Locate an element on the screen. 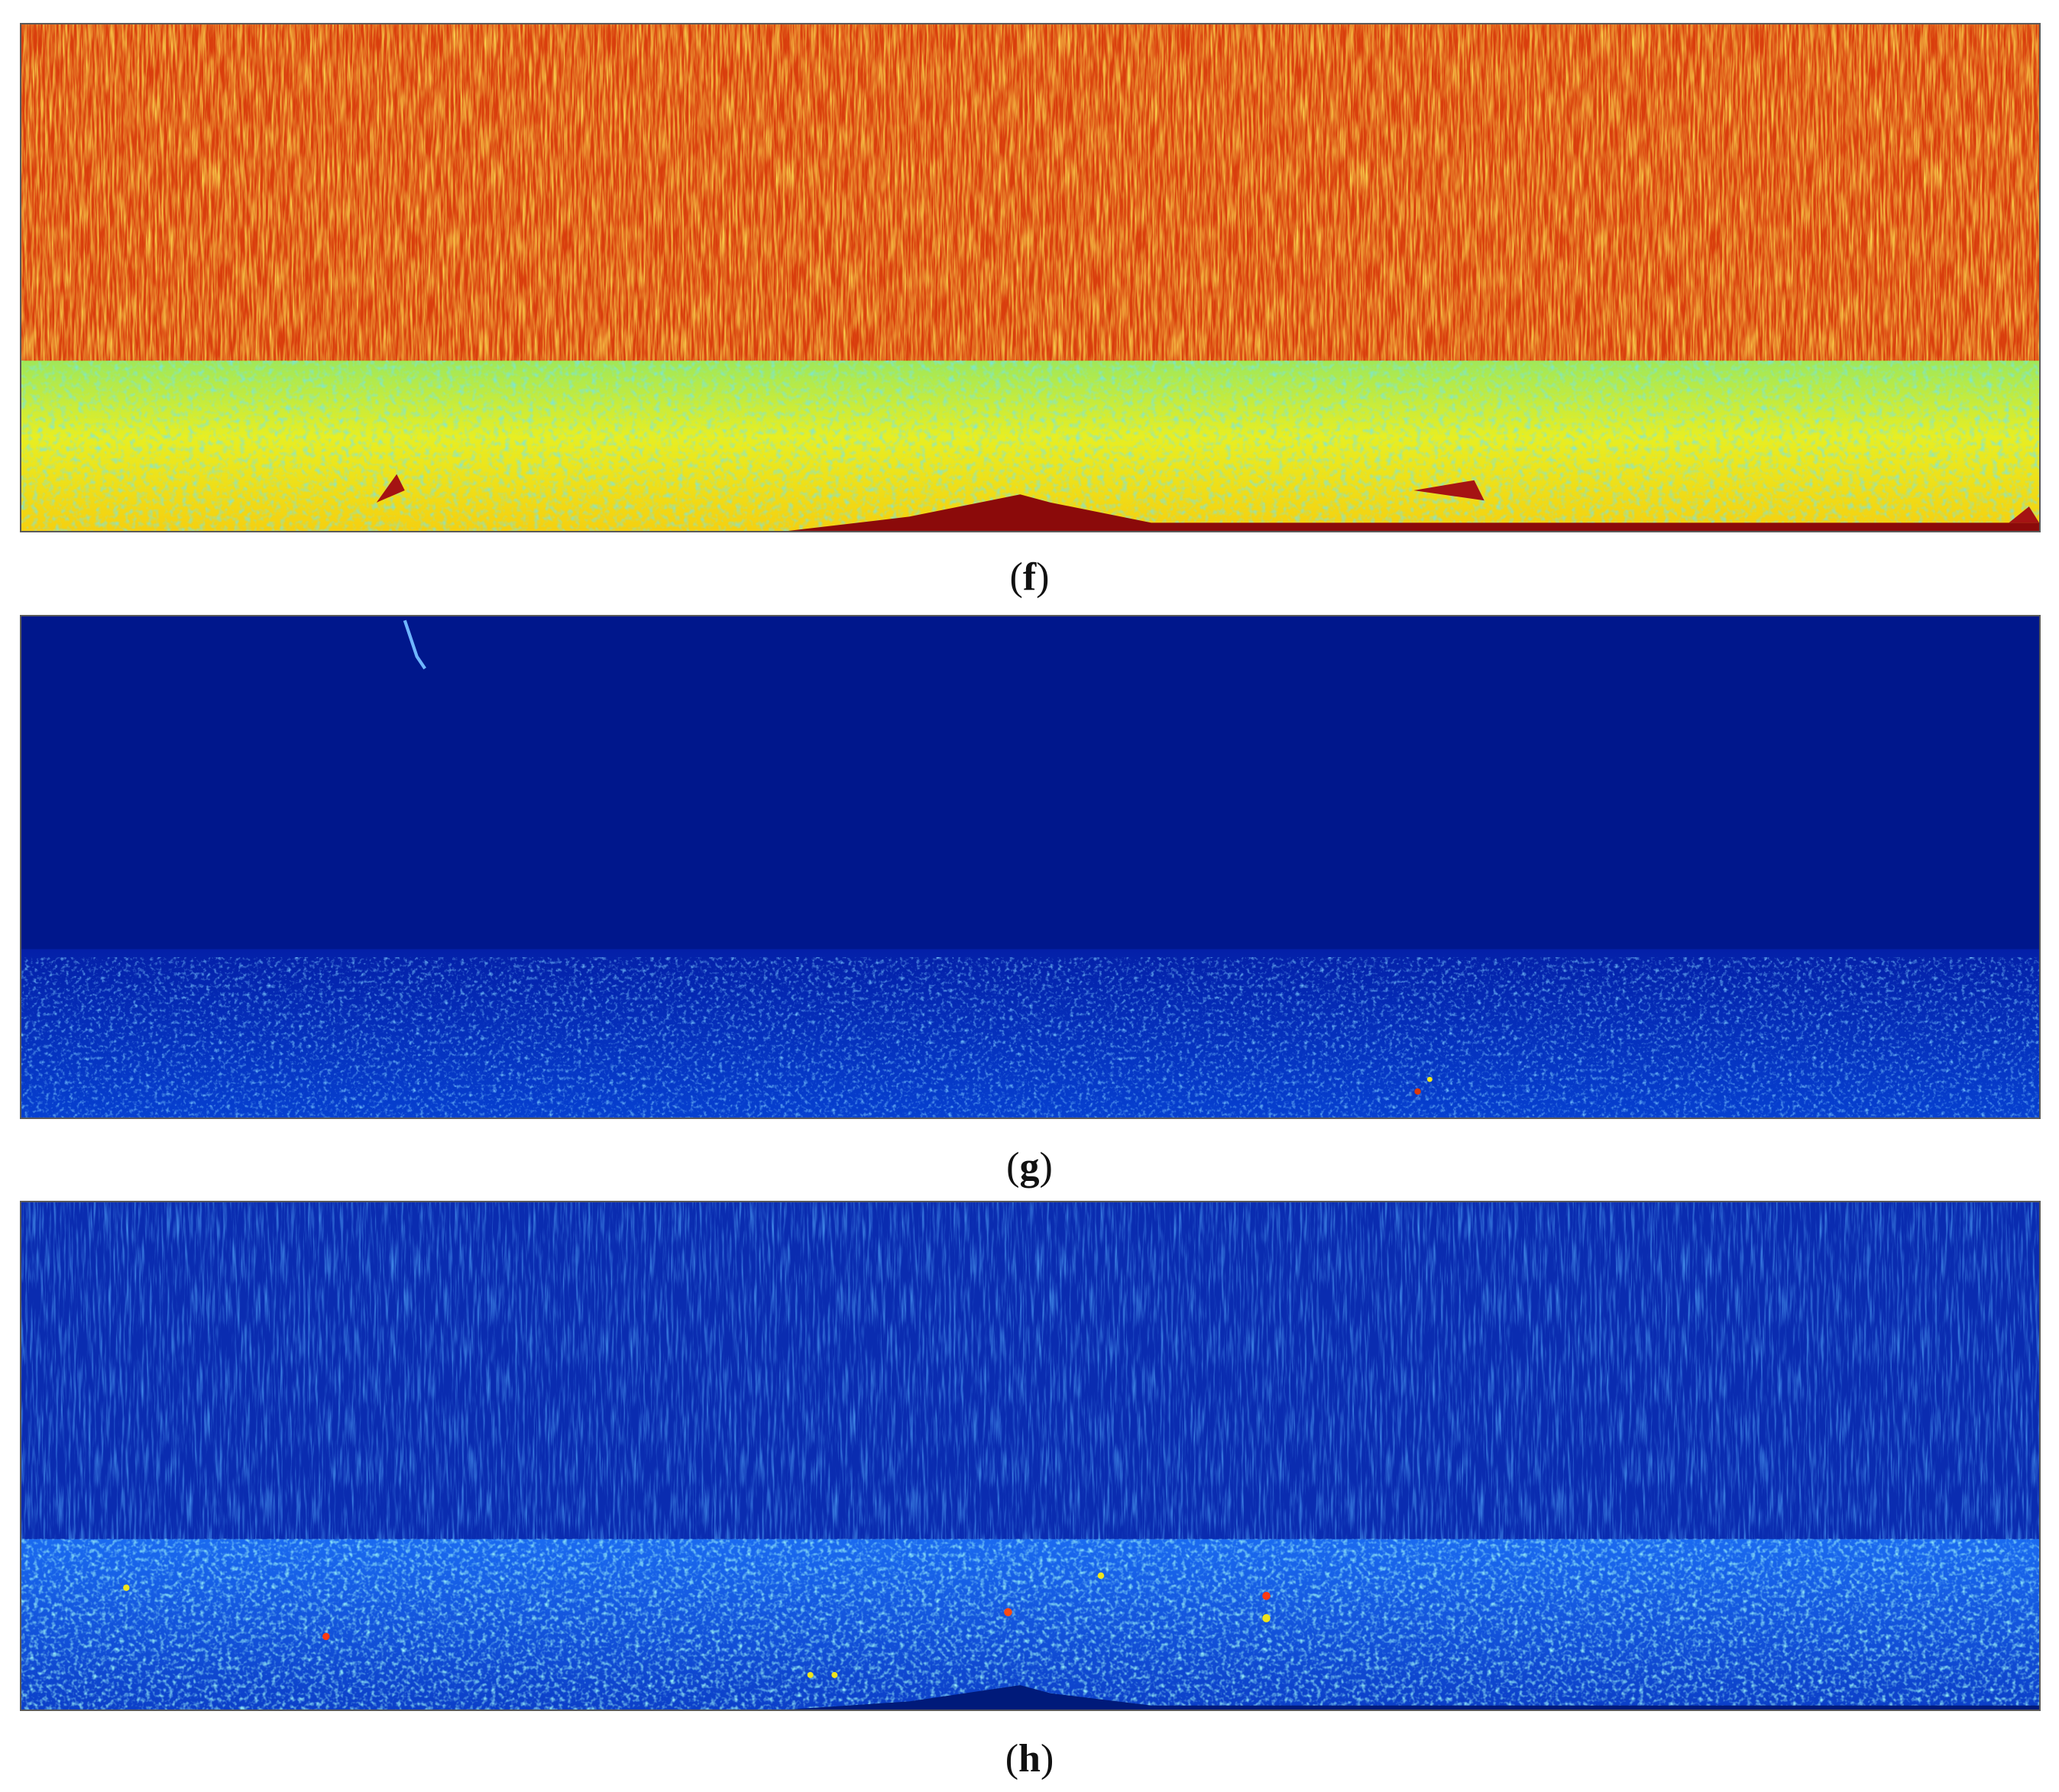 This screenshot has height=1792, width=2059. caption-f: (f) is located at coordinates (1029, 577).